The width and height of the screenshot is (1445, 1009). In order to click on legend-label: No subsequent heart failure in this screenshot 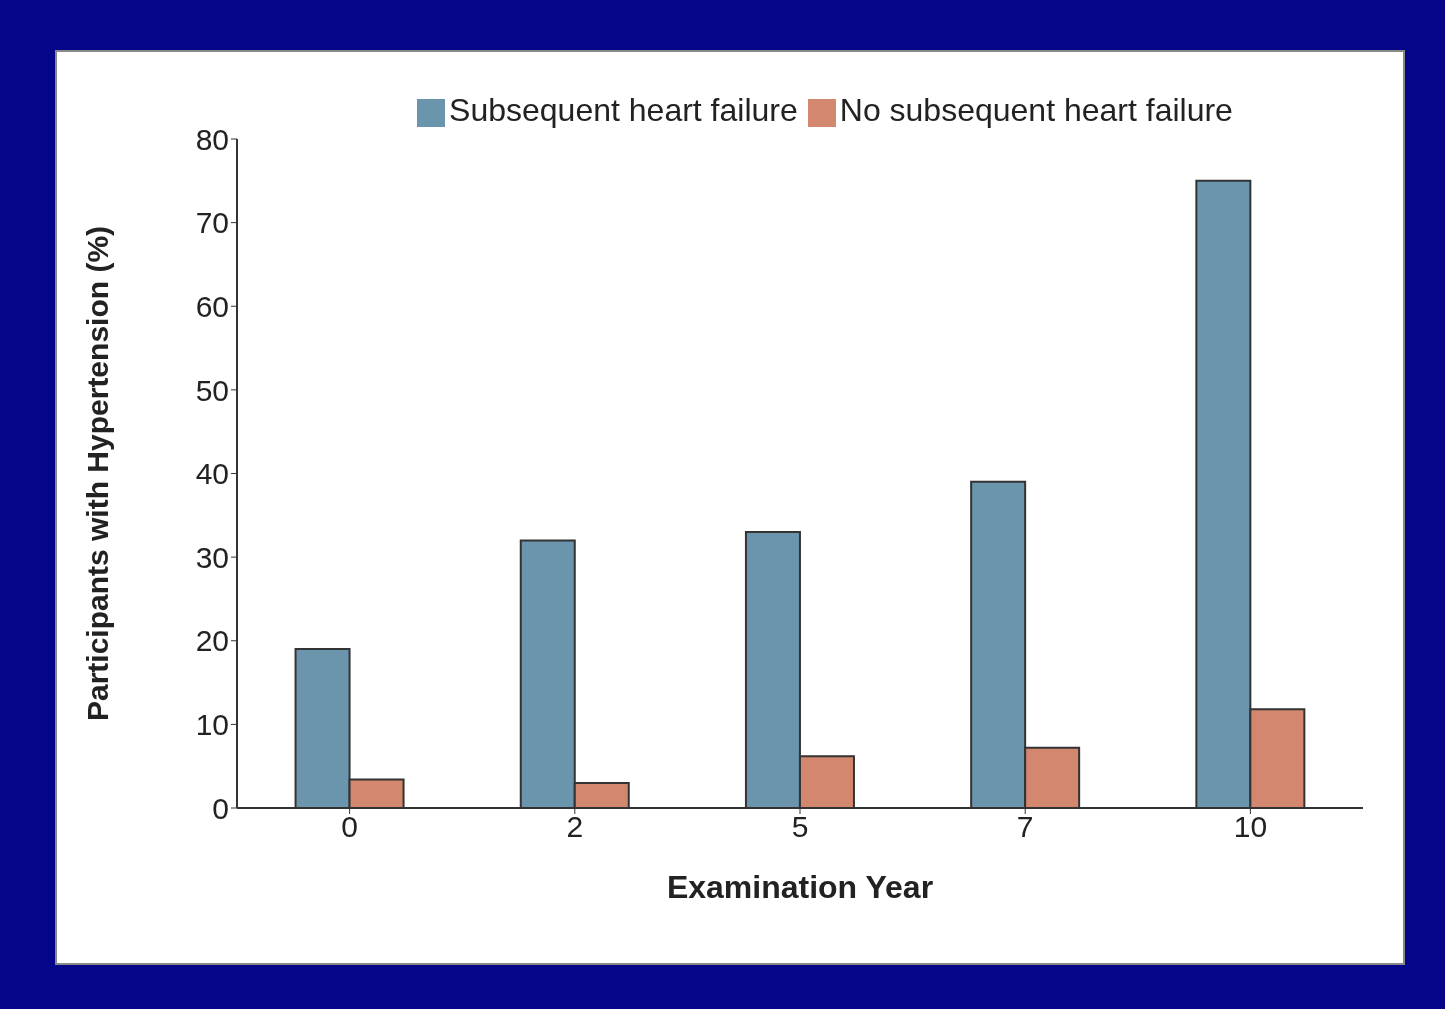, I will do `click(1036, 110)`.